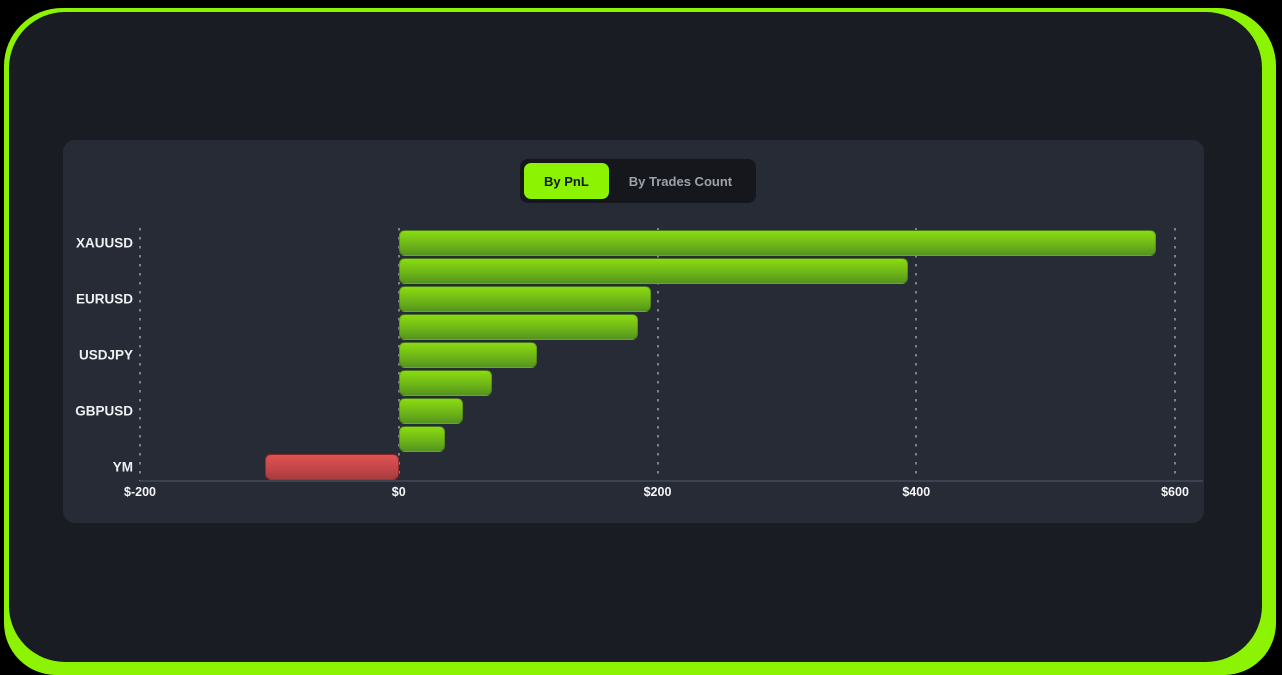  What do you see at coordinates (140, 354) in the screenshot?
I see `gridline--200` at bounding box center [140, 354].